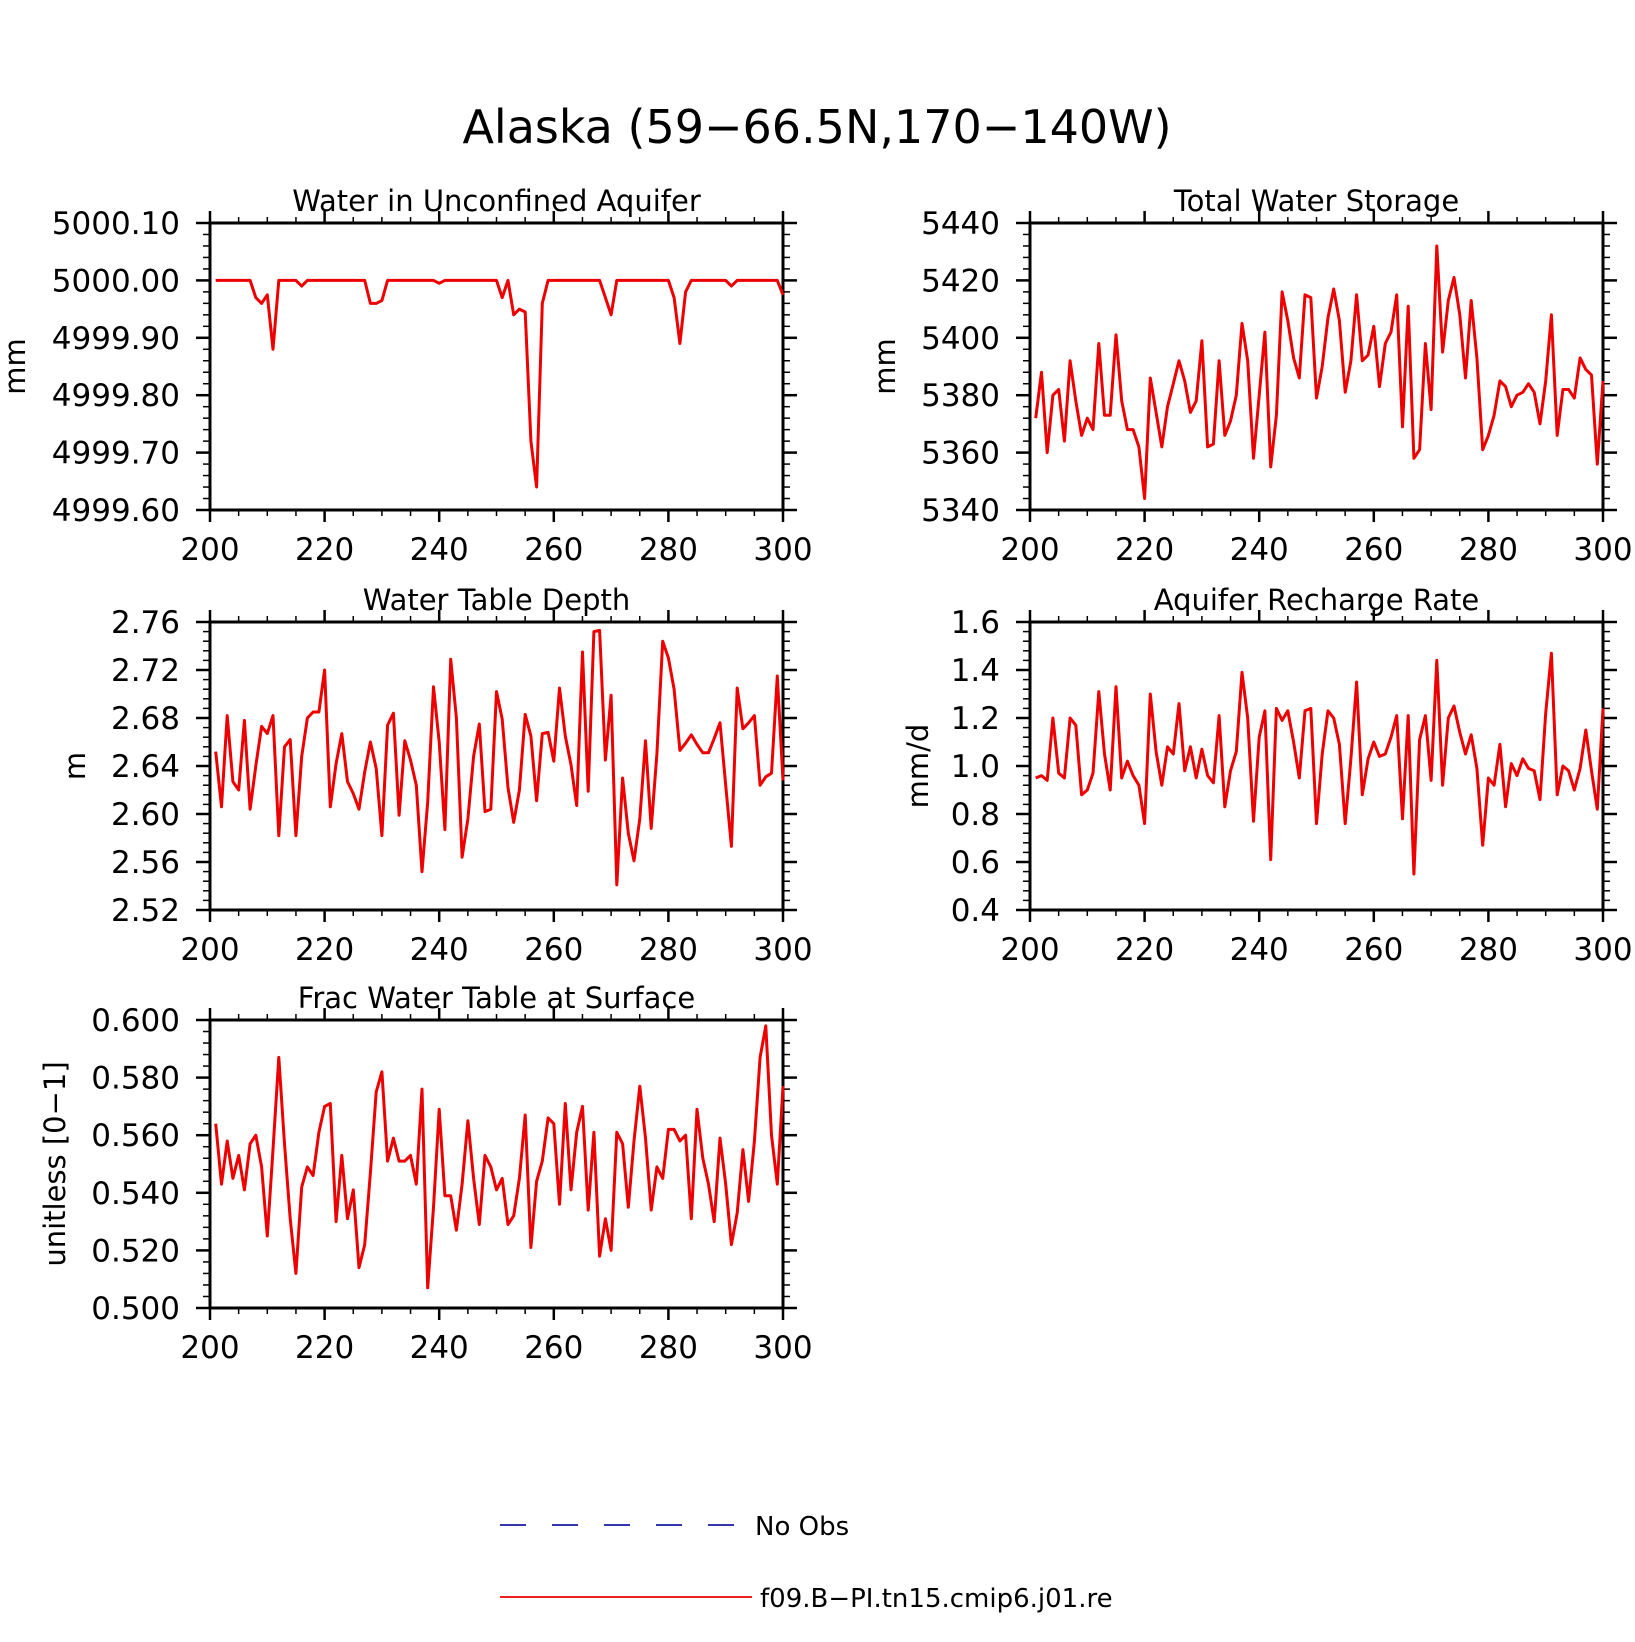 Image resolution: width=1635 pixels, height=1642 pixels. Describe the element at coordinates (135, 1194) in the screenshot. I see `y-tick-label: 0.540` at that location.